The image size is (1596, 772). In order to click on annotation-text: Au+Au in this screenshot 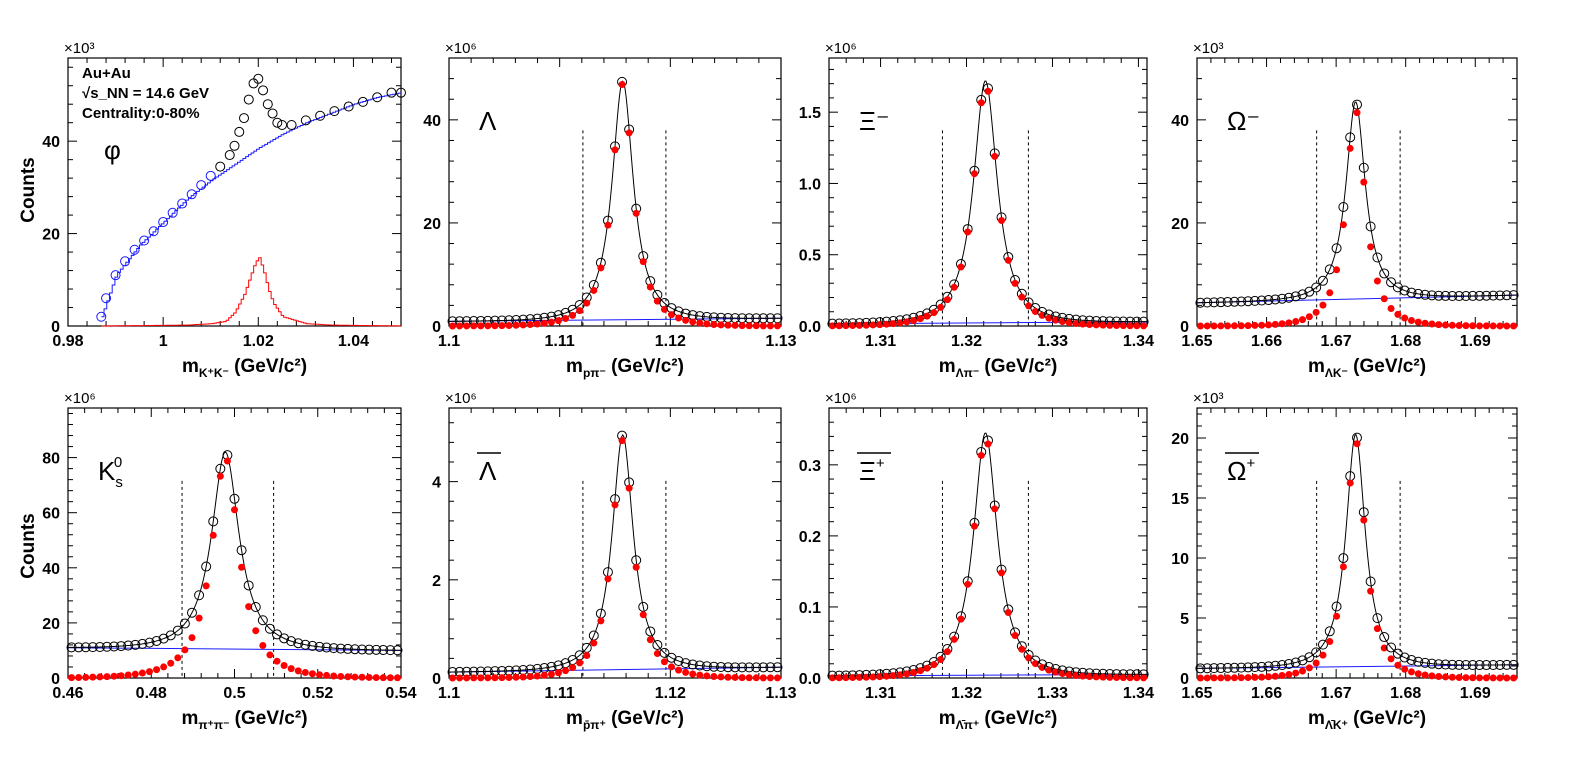, I will do `click(106, 73)`.